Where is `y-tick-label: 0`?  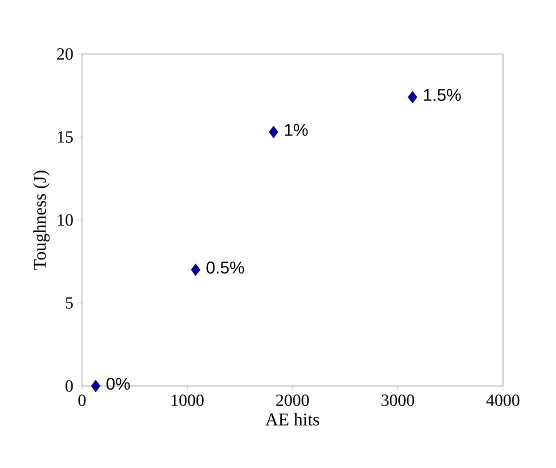 y-tick-label: 0 is located at coordinates (69, 386).